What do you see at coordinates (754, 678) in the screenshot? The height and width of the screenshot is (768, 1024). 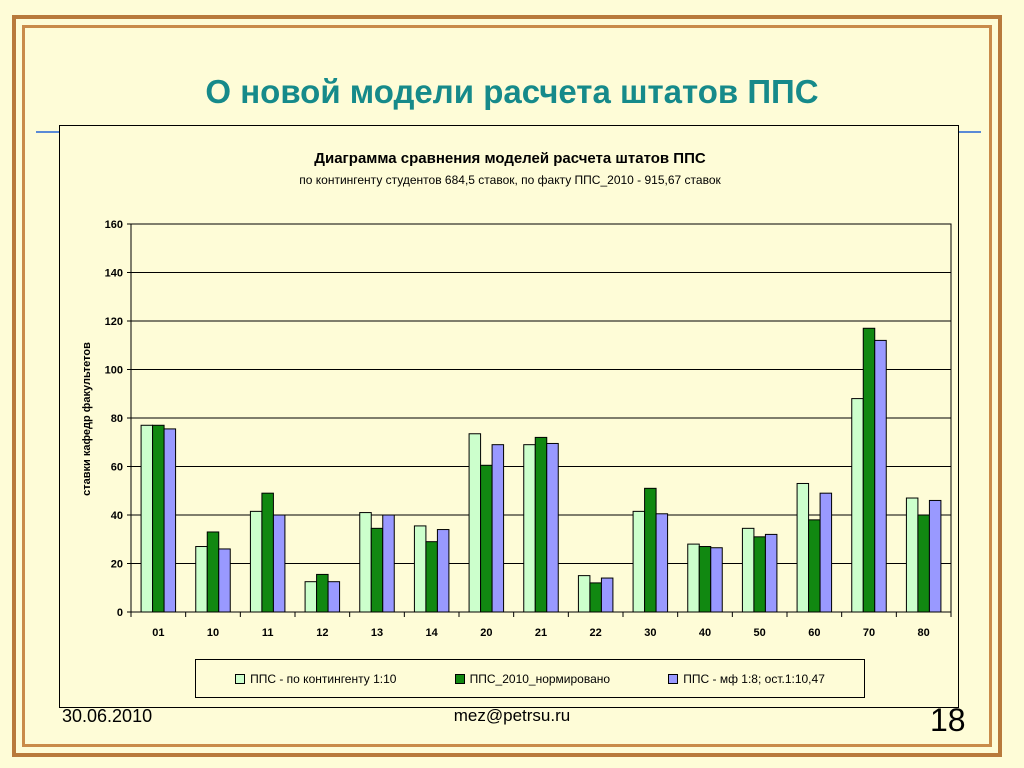 I see `legend-label-series-3: ППС - мф 1:8; ост.1:10,47` at bounding box center [754, 678].